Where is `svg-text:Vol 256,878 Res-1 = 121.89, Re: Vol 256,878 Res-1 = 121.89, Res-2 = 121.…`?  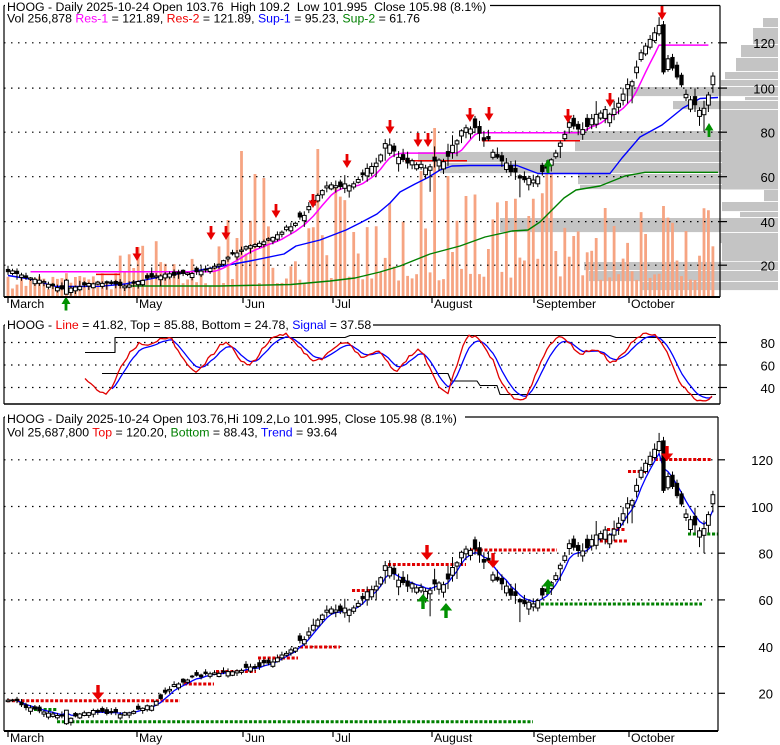
svg-text:Vol 256,878 Res-1 = 121.89, Re: Vol 256,878 Res-1 = 121.89, Res-2 = 121.… is located at coordinates (213, 19).